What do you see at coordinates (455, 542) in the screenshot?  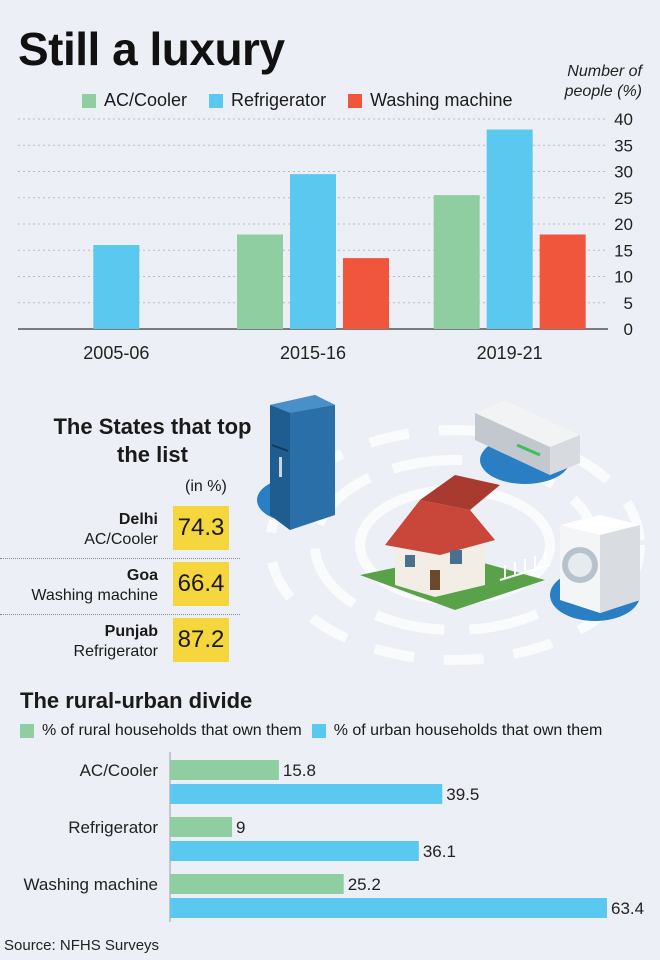 I see `house-icon` at bounding box center [455, 542].